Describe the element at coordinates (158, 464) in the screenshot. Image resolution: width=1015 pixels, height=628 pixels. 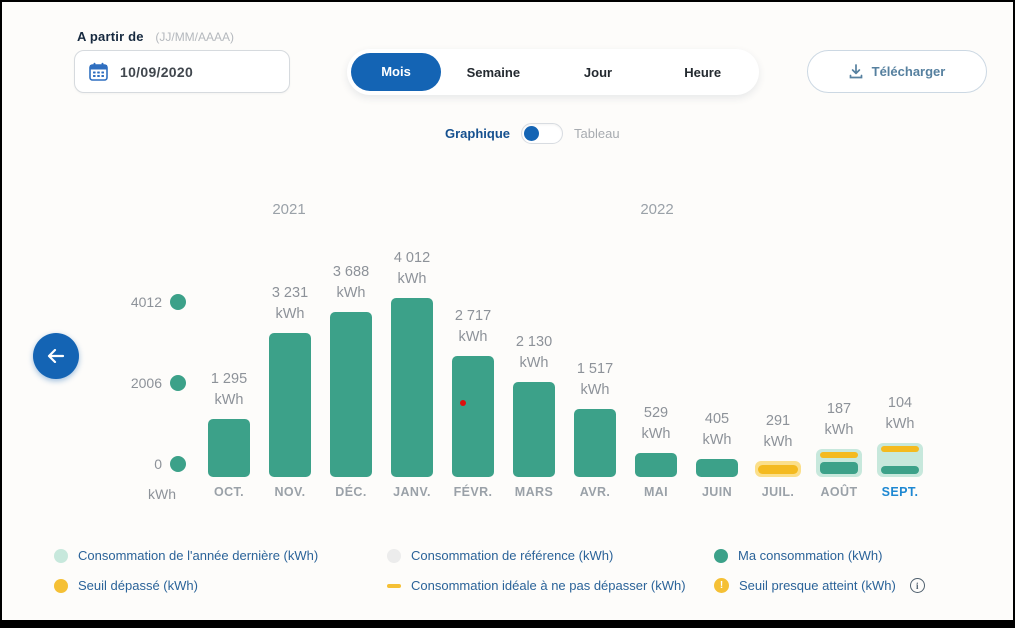
I see `y-tick-label: 0` at that location.